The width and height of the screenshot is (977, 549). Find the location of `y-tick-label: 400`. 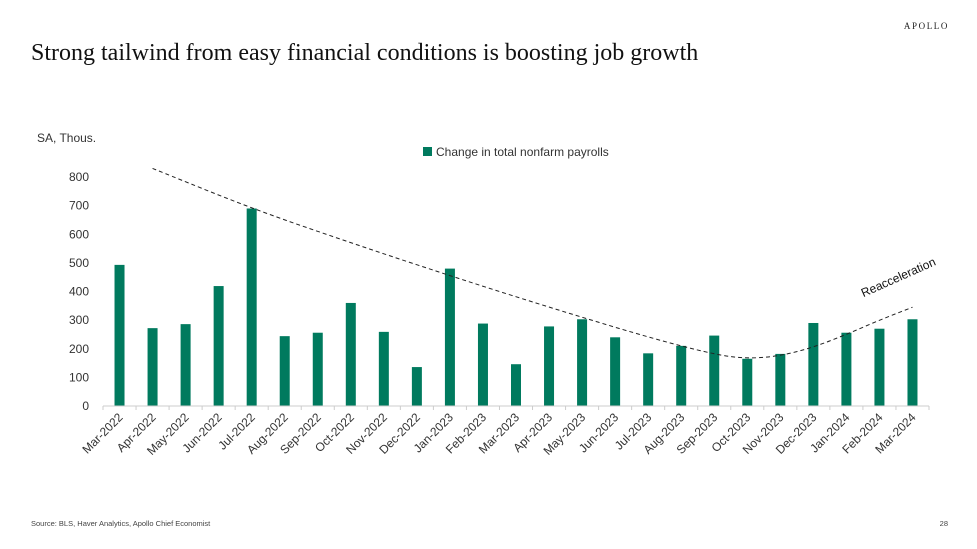

y-tick-label: 400 is located at coordinates (79, 292).